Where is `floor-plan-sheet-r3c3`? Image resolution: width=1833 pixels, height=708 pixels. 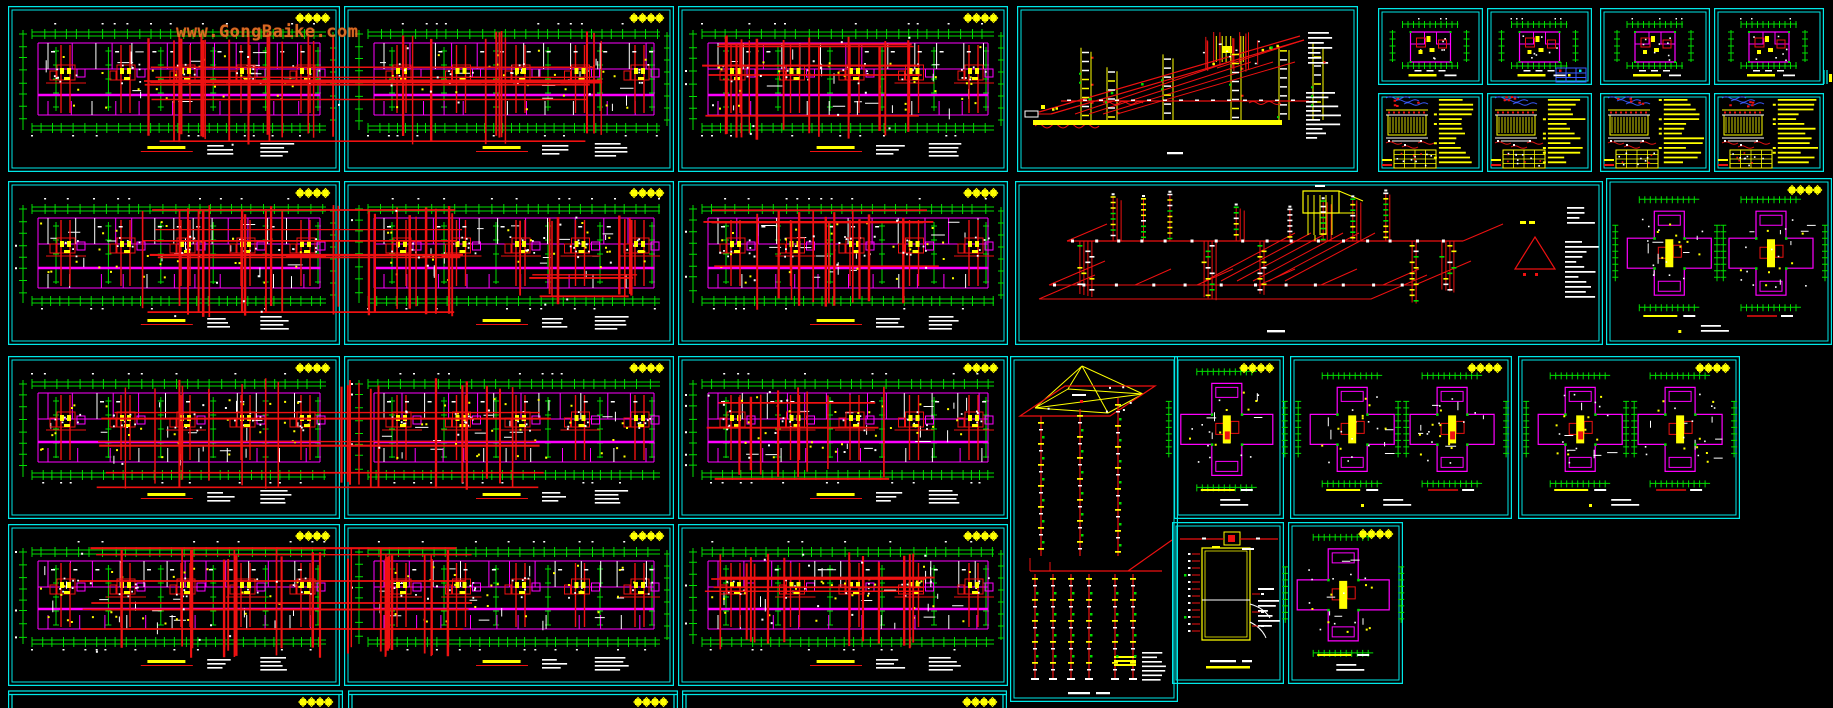 floor-plan-sheet-r3c3 is located at coordinates (842, 437).